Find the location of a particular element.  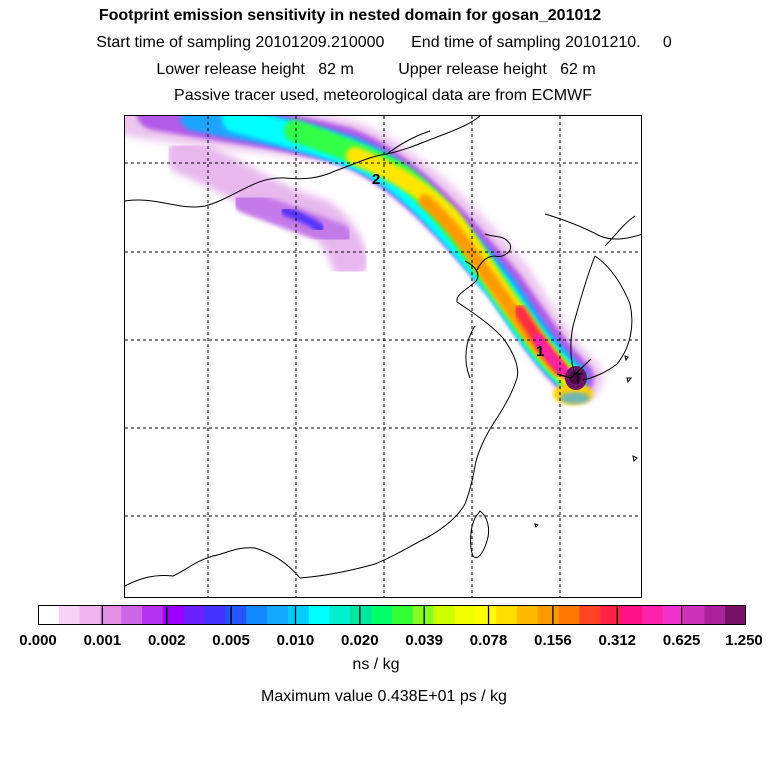

maximum-value: Maximum value 0.438E+01 ps / kg is located at coordinates (384, 696).